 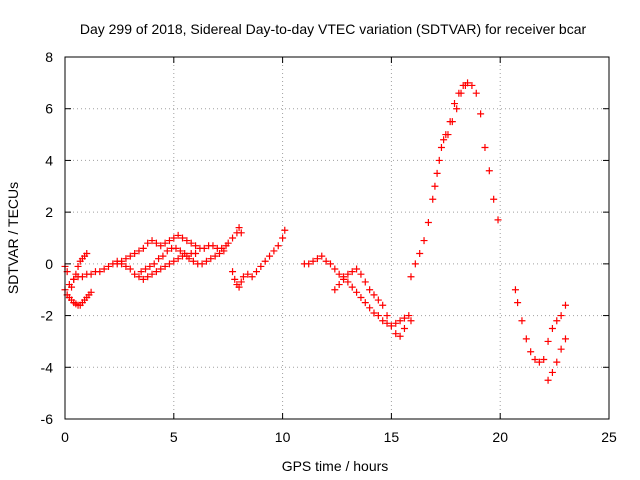 What do you see at coordinates (174, 437) in the screenshot?
I see `x-tick-label: 5` at bounding box center [174, 437].